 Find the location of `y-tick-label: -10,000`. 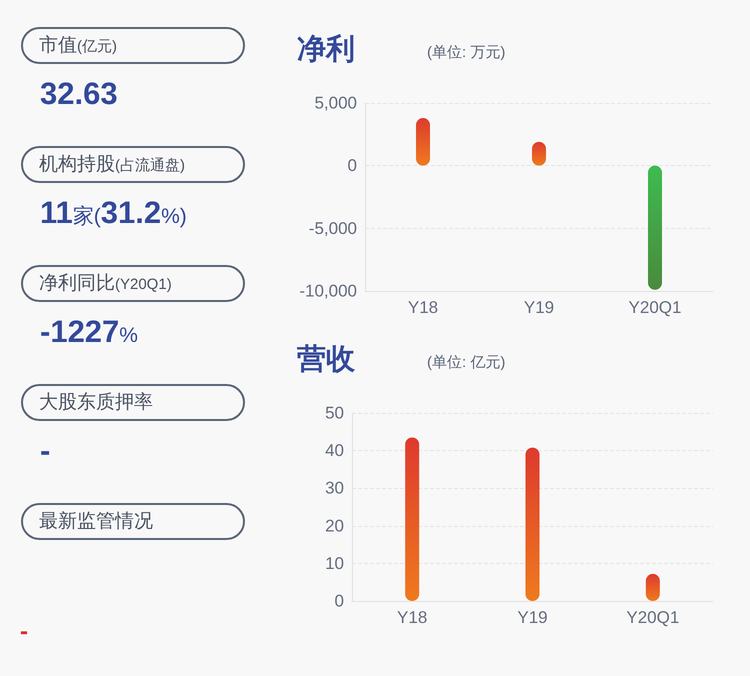

y-tick-label: -10,000 is located at coordinates (328, 291).